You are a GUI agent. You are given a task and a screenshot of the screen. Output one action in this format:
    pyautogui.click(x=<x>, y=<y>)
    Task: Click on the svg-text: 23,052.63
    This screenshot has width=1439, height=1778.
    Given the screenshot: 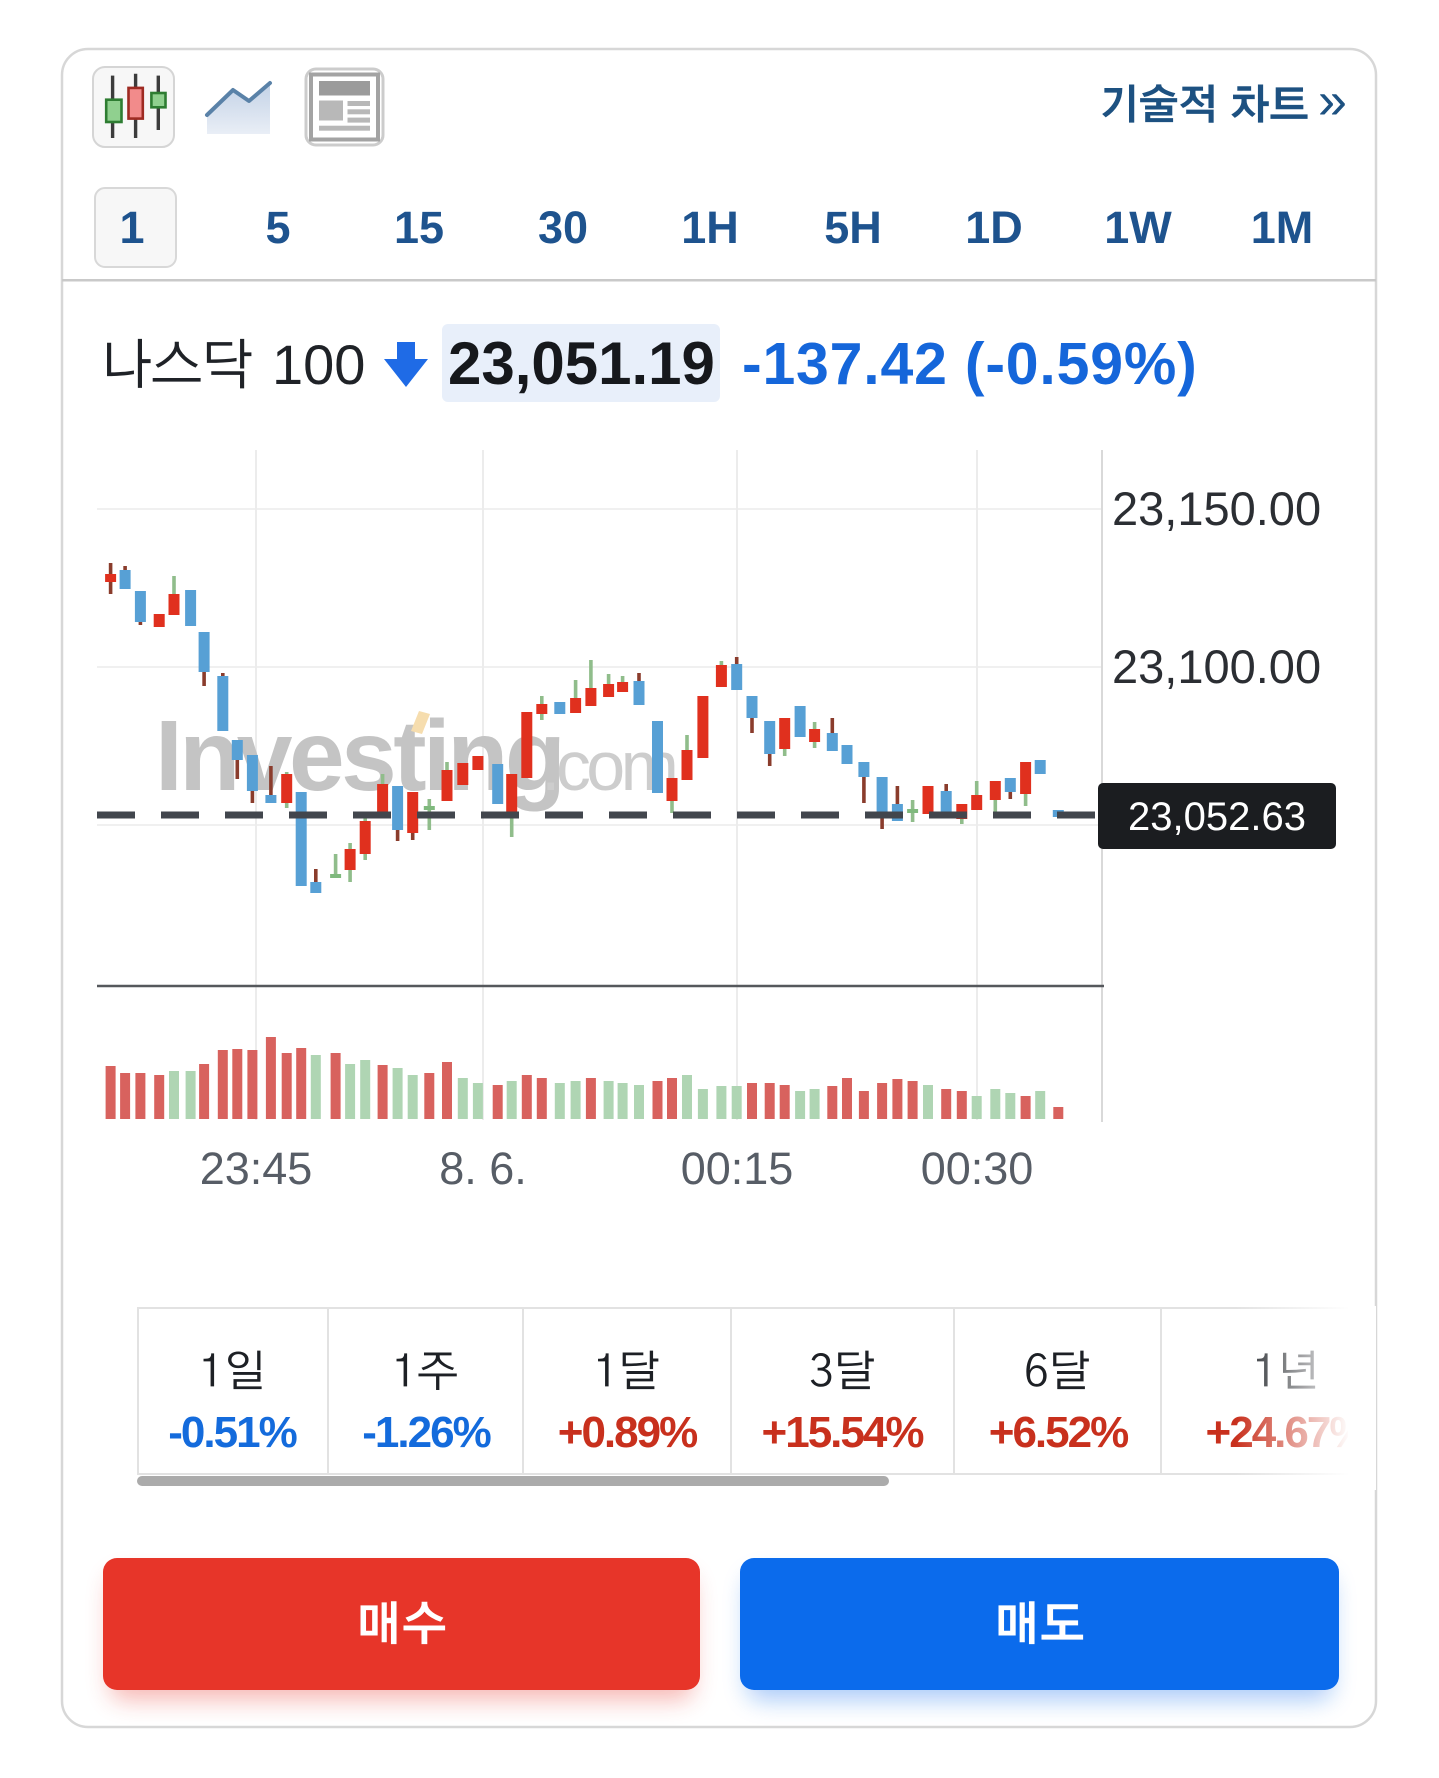 What is the action you would take?
    pyautogui.click(x=1217, y=817)
    